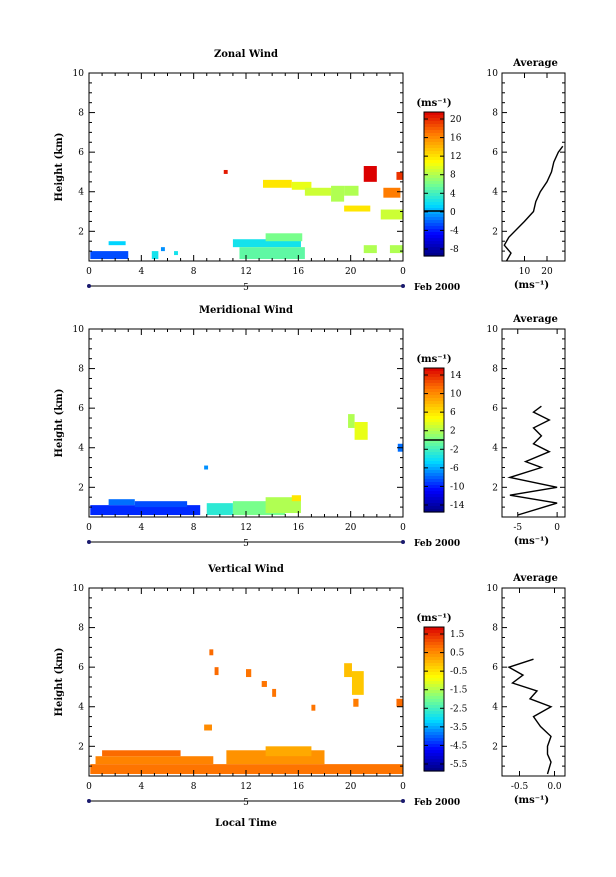  I want to click on colorbar-tick-label: 2, so click(453, 432).